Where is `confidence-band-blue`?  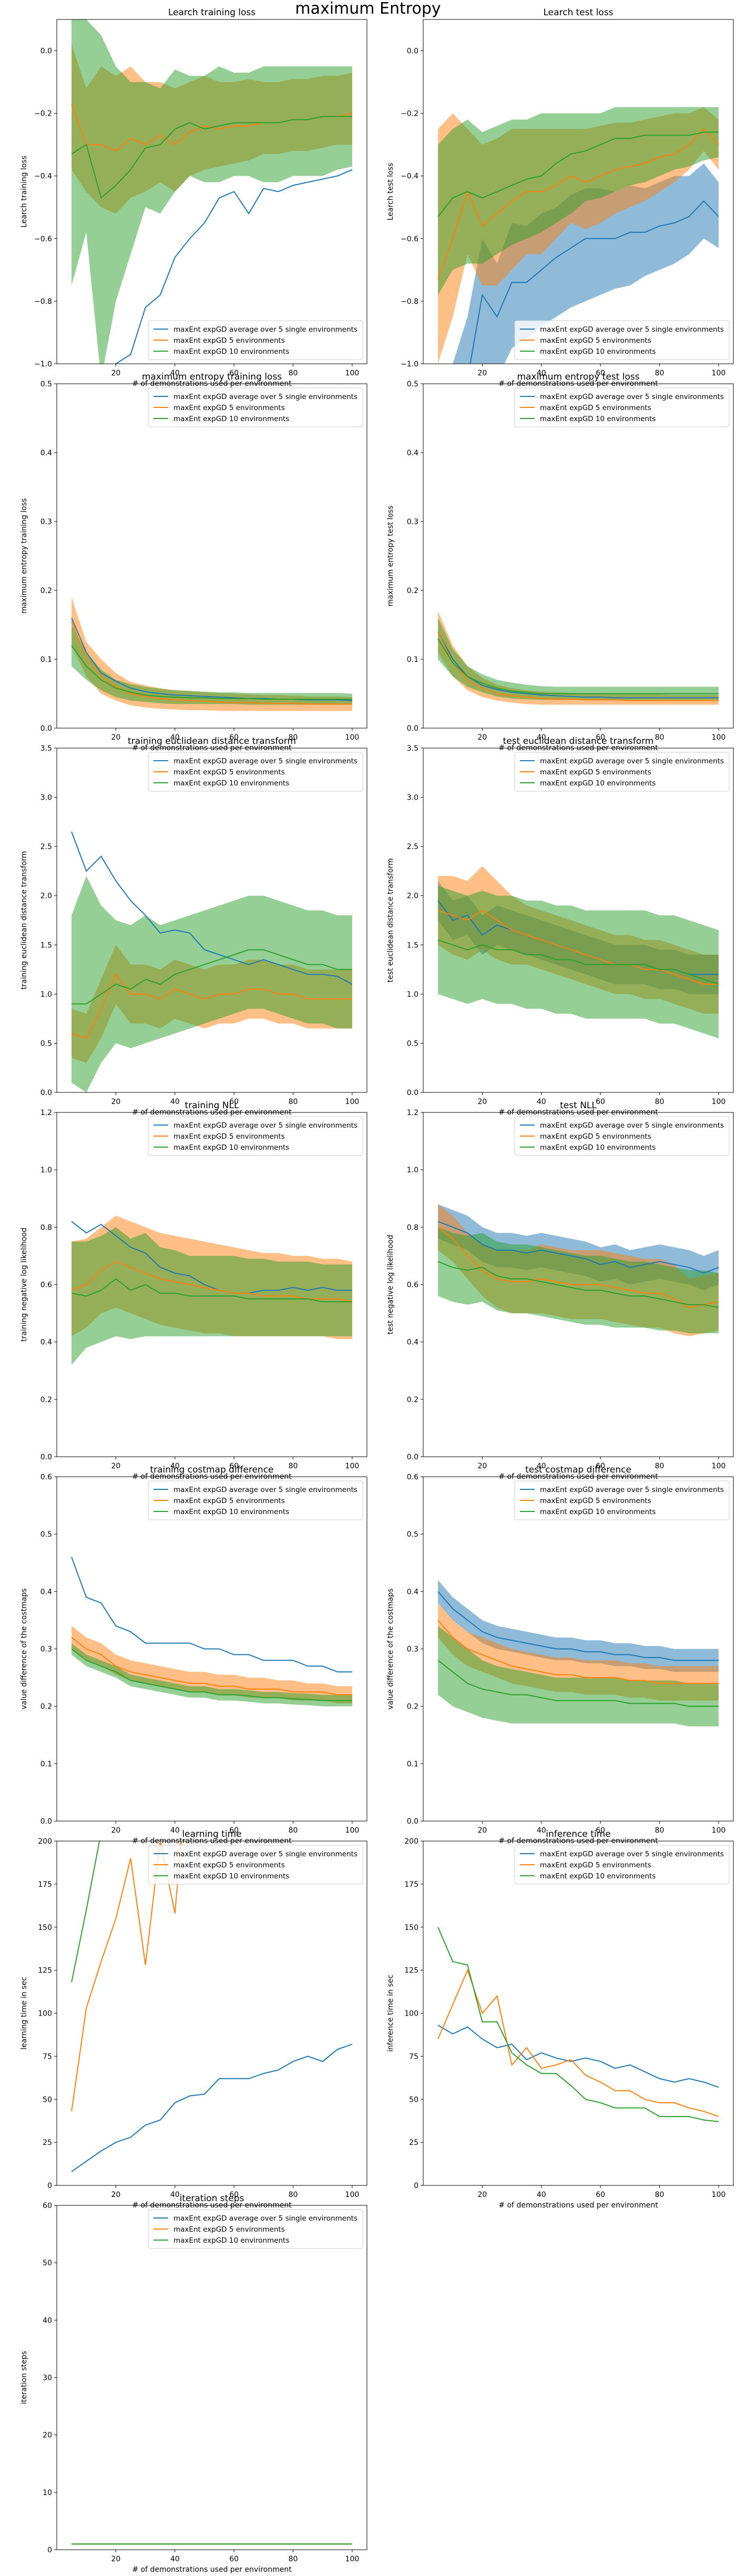 confidence-band-blue is located at coordinates (586, 263).